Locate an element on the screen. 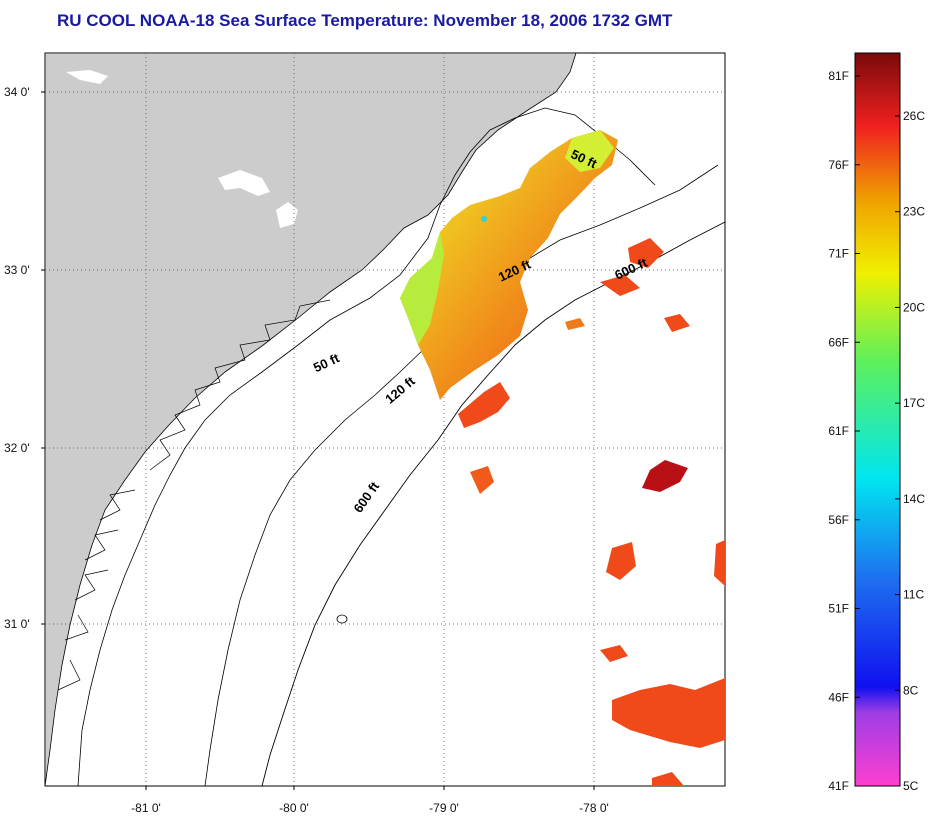 The image size is (928, 817). colorbar-c-label: 11C is located at coordinates (913, 595).